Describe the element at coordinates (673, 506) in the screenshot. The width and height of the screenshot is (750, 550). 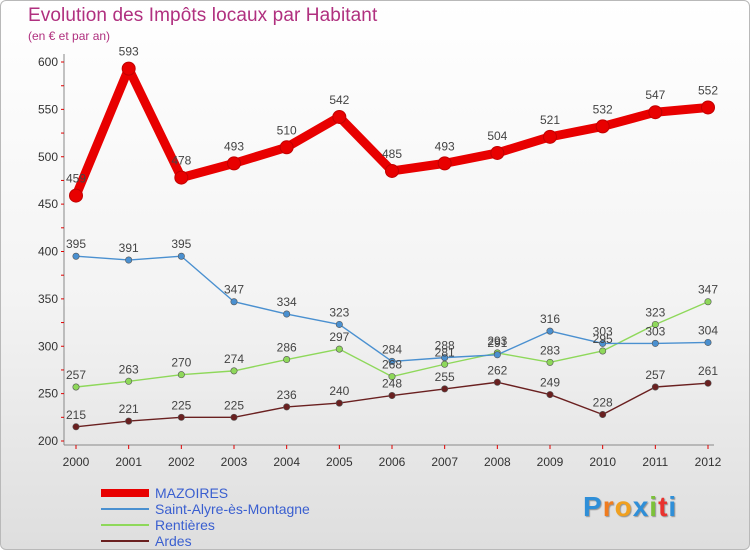
I see `logo-letter: i` at that location.